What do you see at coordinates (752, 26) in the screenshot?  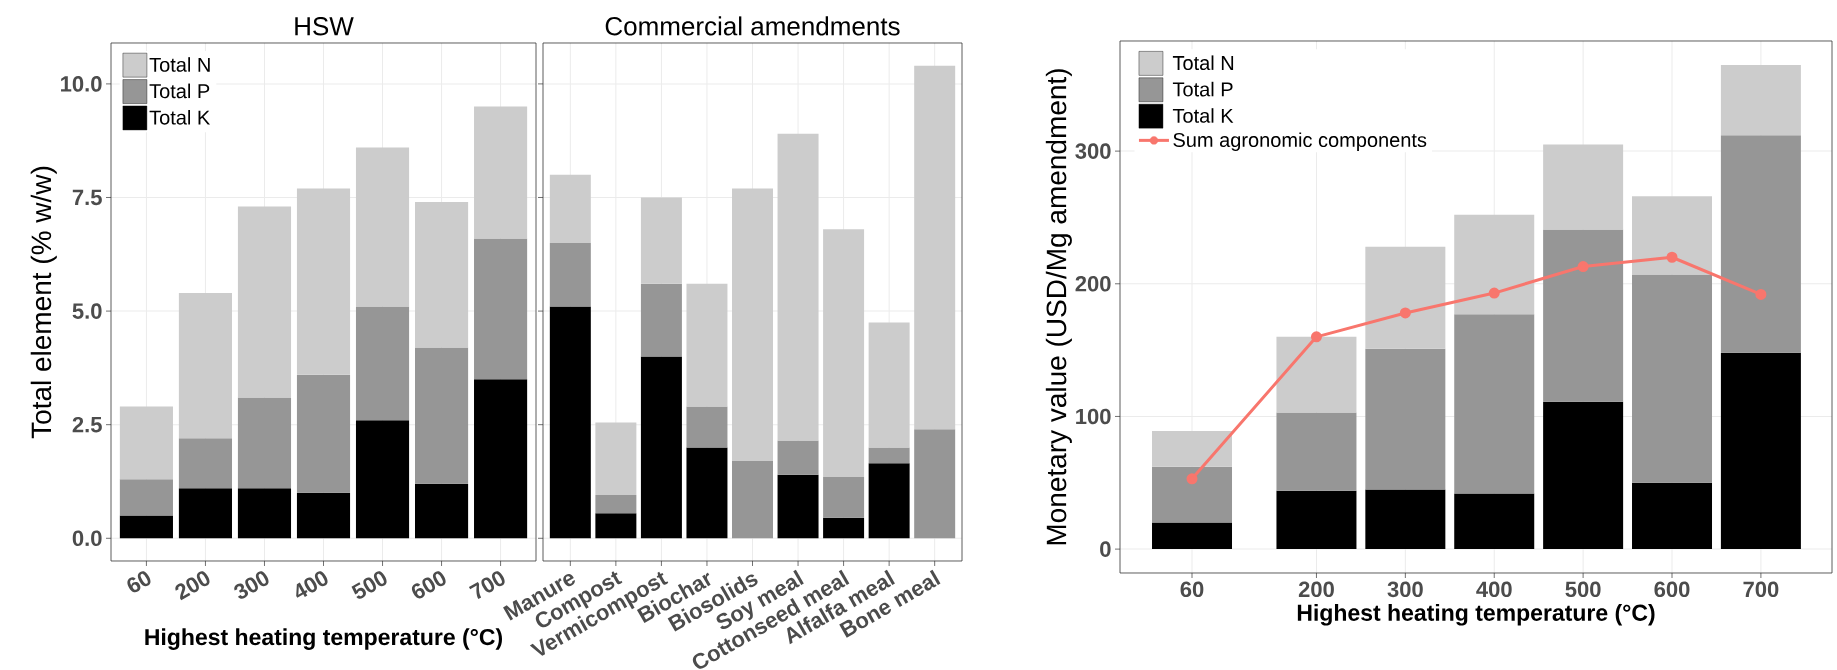 I see `chart-title: Commercial amendments` at bounding box center [752, 26].